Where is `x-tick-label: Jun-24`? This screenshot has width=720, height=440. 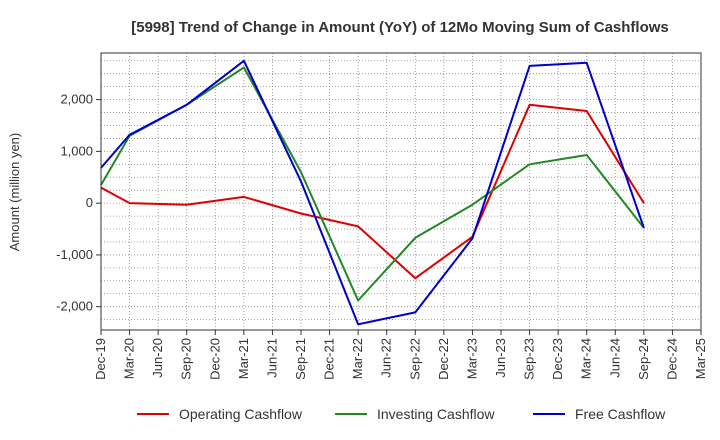 x-tick-label: Jun-24 is located at coordinates (614, 358).